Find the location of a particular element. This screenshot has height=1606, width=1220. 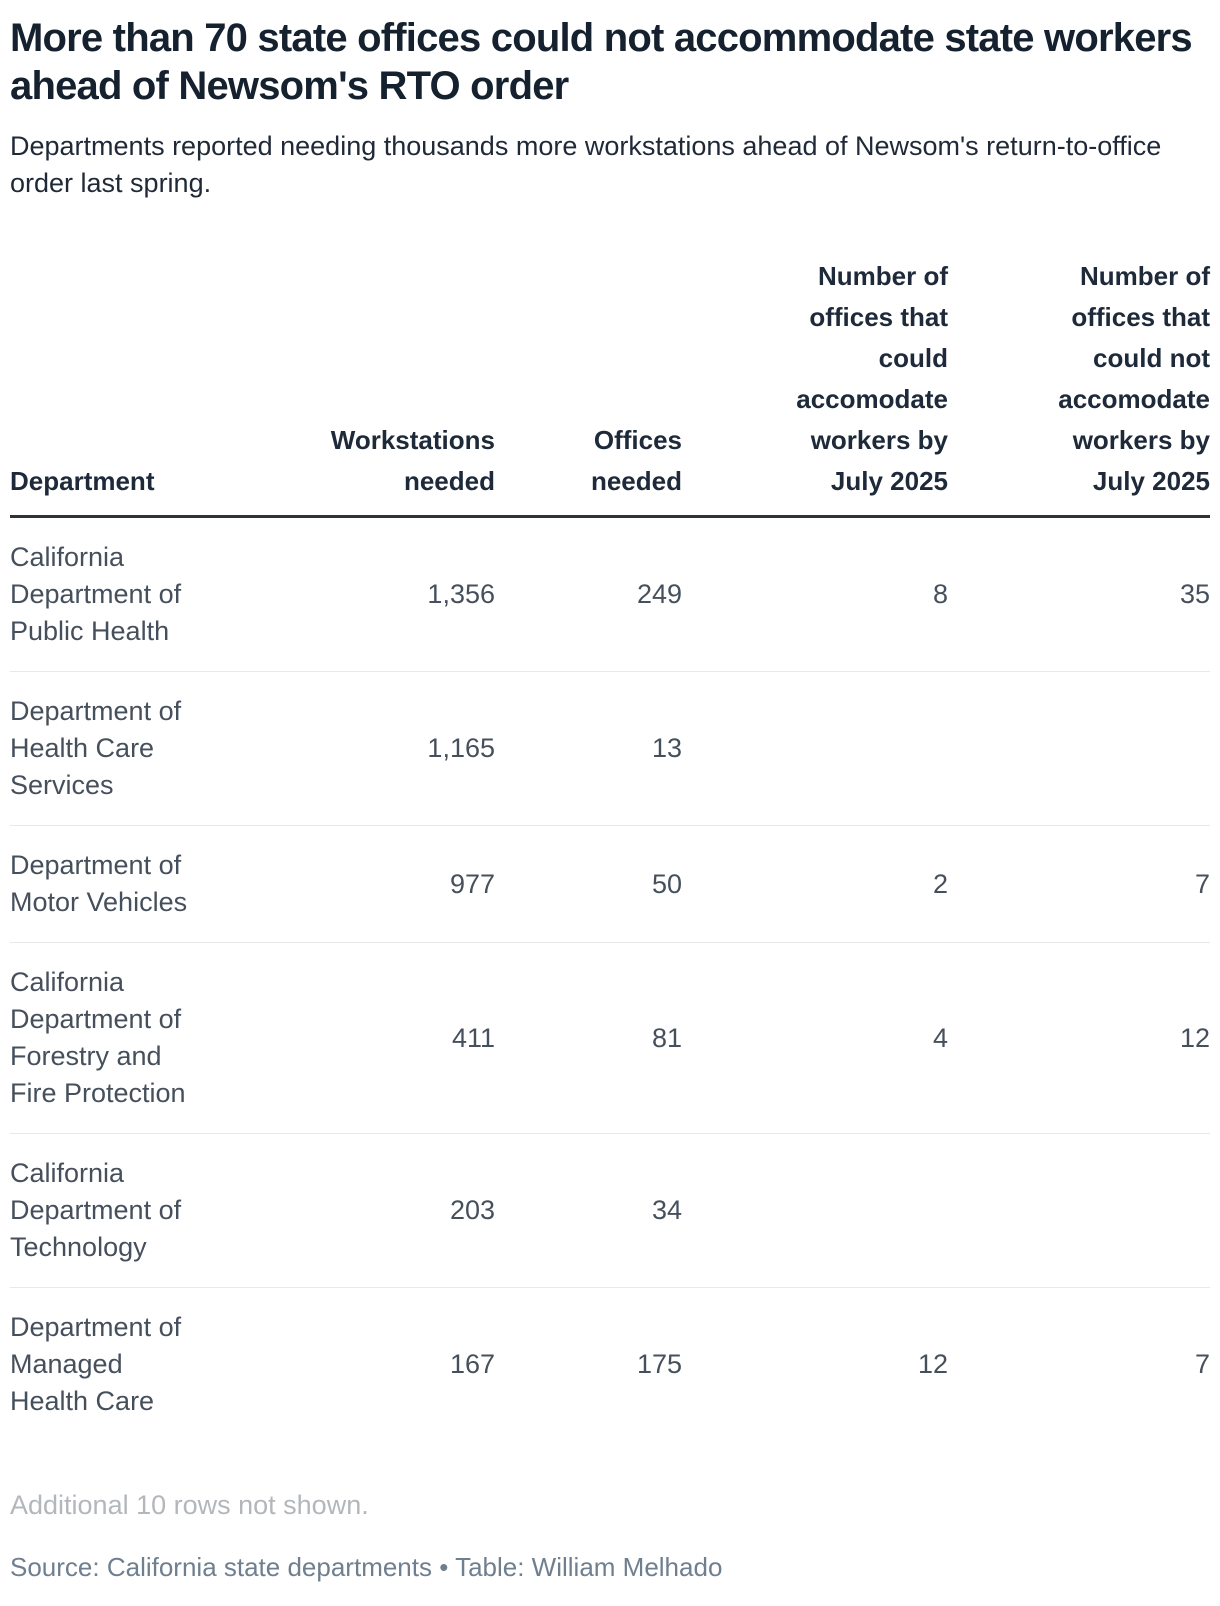

table-row: California Department of Technology 203 34 is located at coordinates (610, 1210).